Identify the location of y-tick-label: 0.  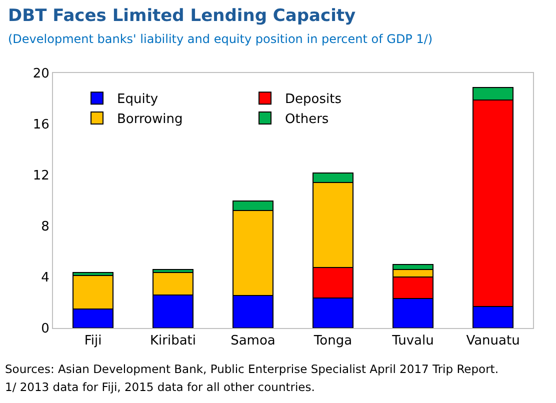
(45, 329).